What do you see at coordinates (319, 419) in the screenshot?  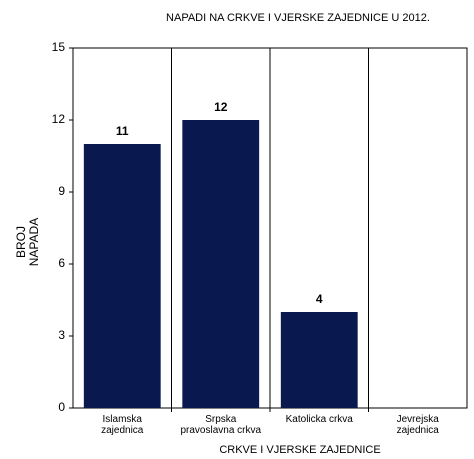 I see `x-tick-label: Katolicka crkva` at bounding box center [319, 419].